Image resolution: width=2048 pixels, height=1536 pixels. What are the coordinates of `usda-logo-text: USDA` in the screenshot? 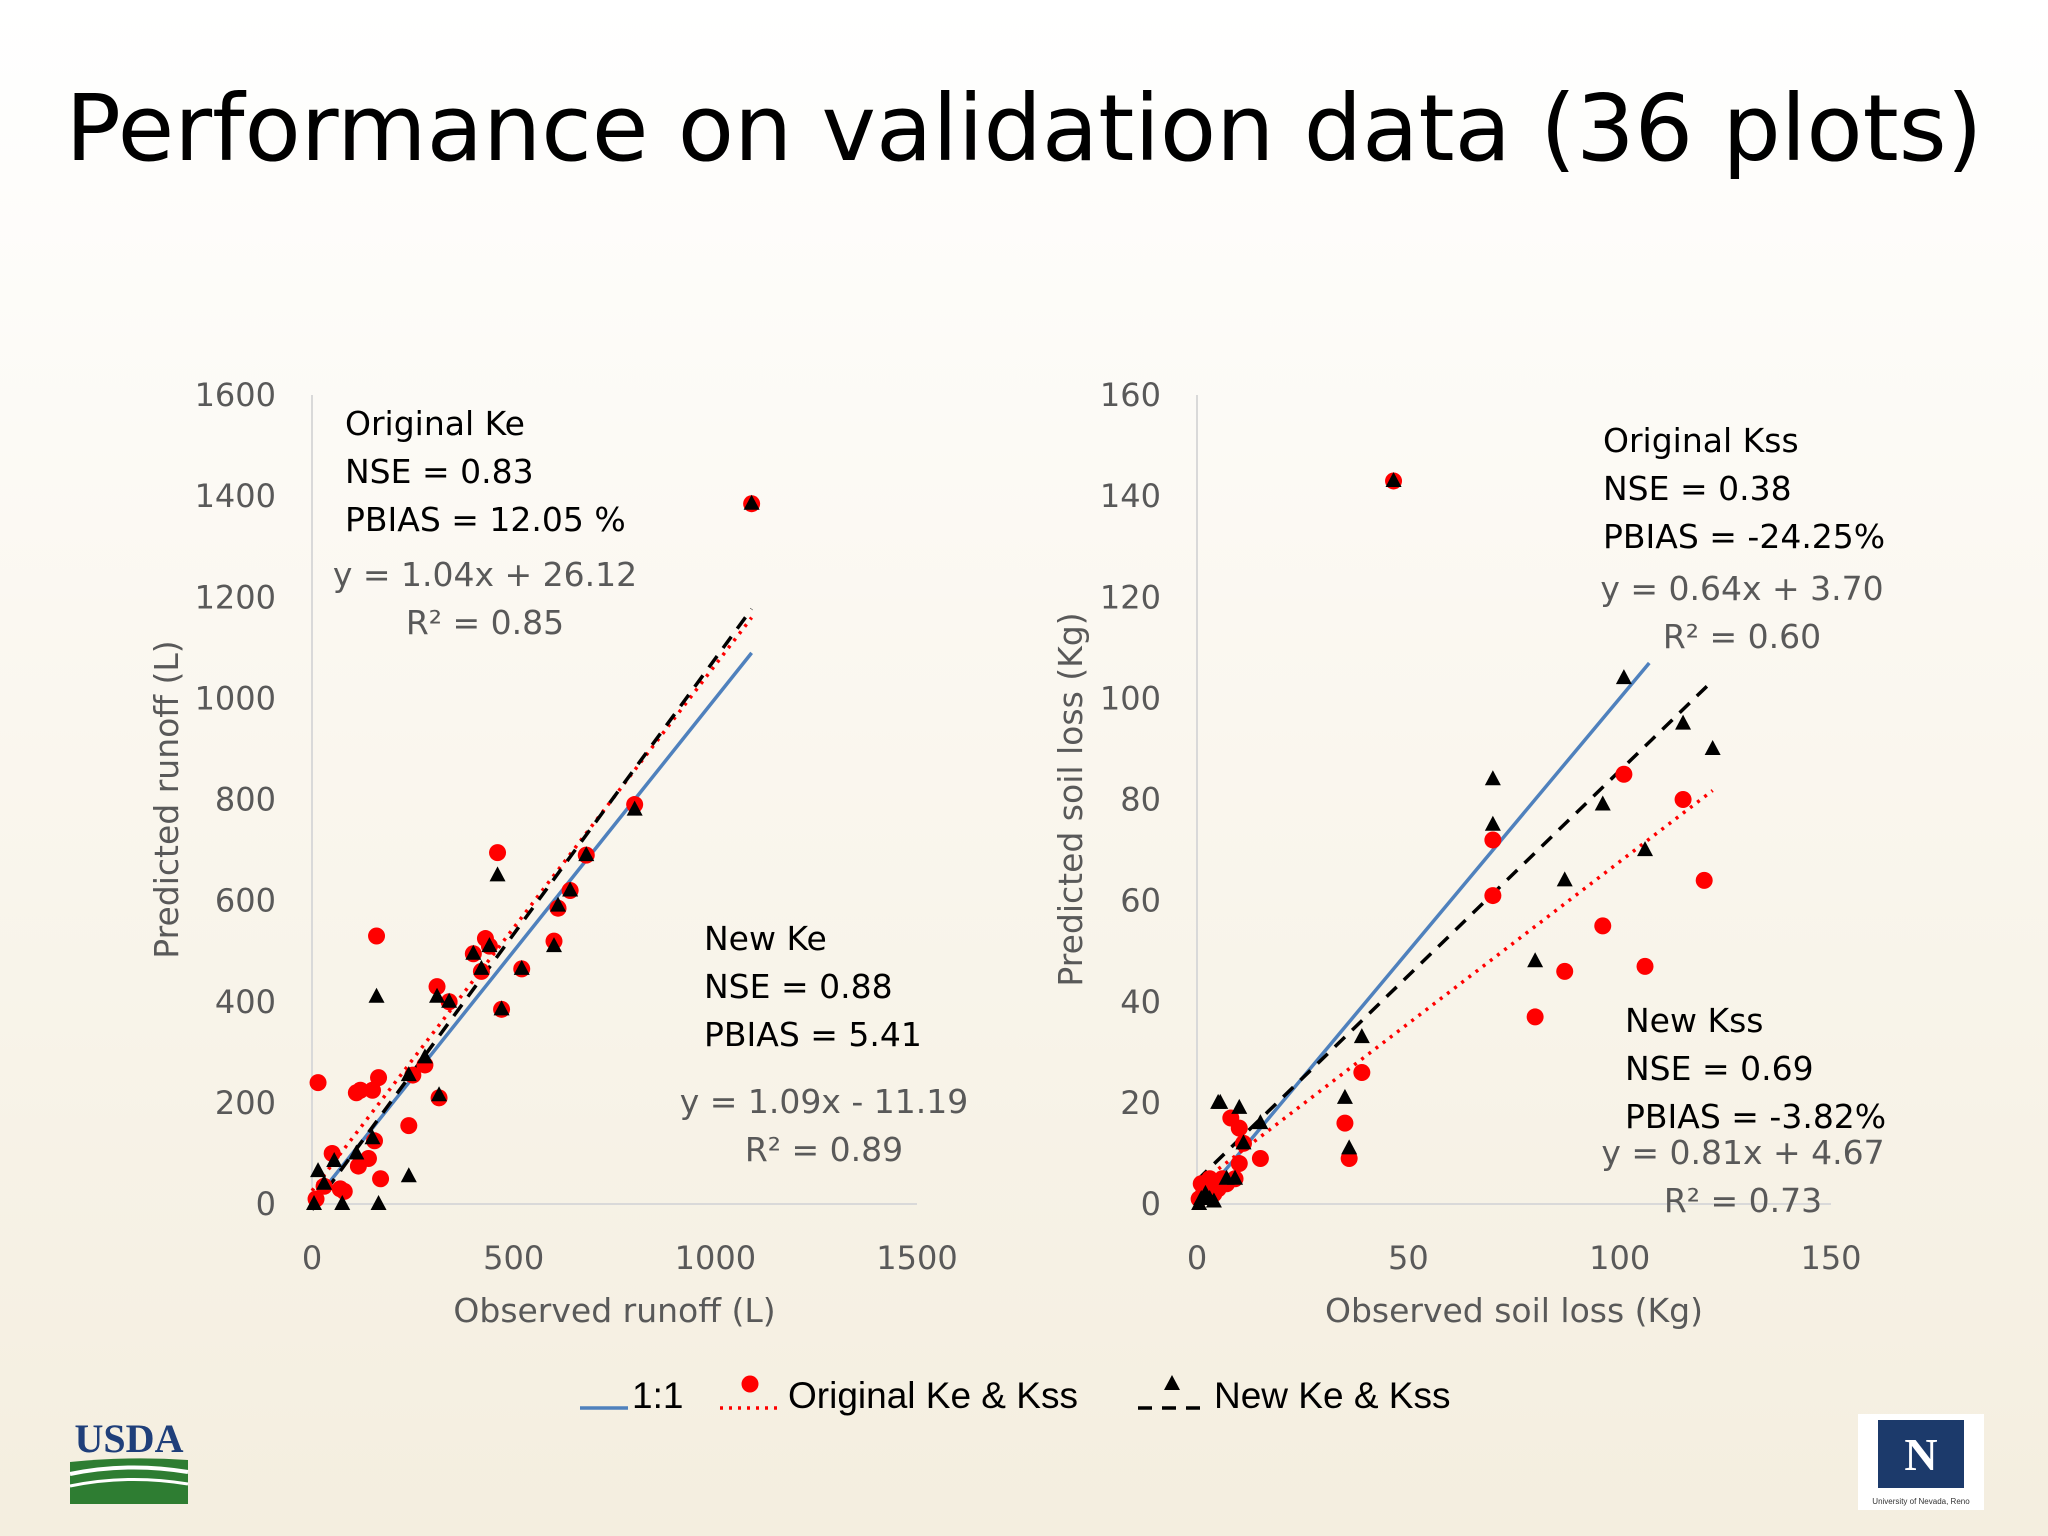 It's located at (129, 1438).